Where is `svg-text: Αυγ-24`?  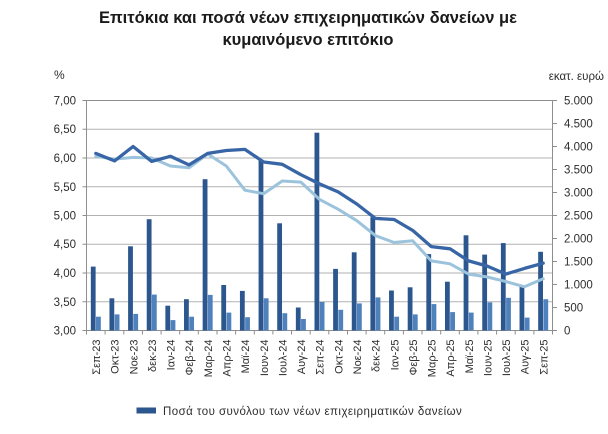 svg-text: Αυγ-24 is located at coordinates (302, 357).